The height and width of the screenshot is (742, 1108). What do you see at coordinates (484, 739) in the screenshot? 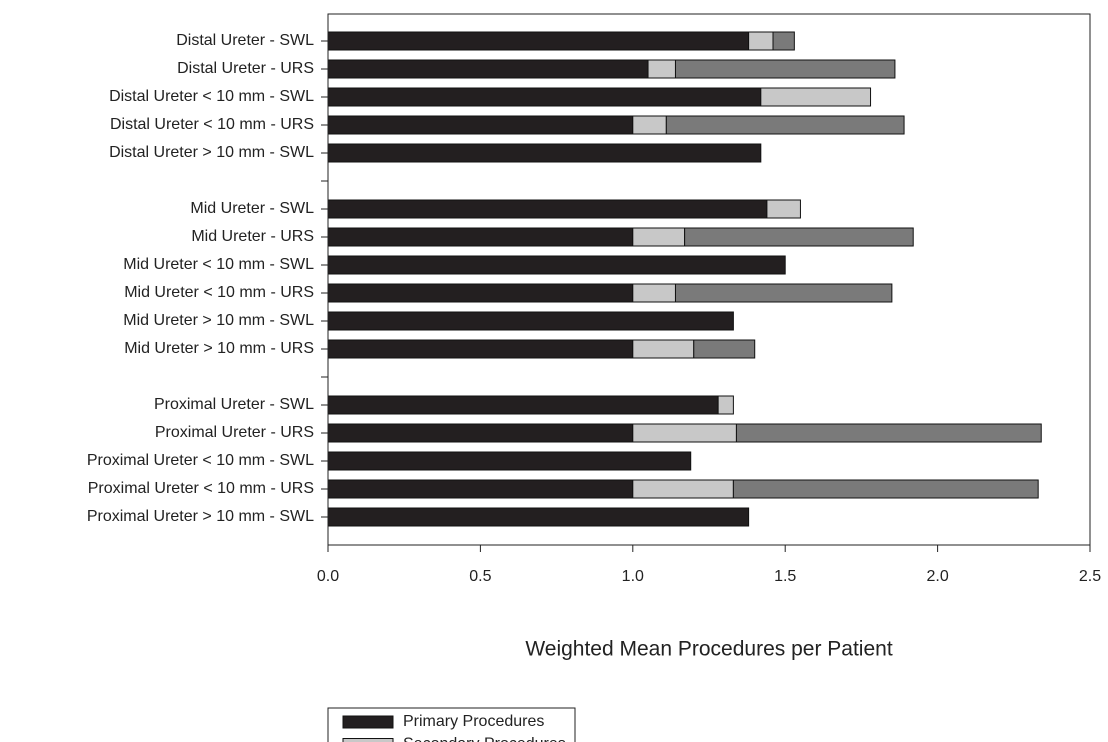
I see `legend-label: Secondary Procedures` at bounding box center [484, 739].